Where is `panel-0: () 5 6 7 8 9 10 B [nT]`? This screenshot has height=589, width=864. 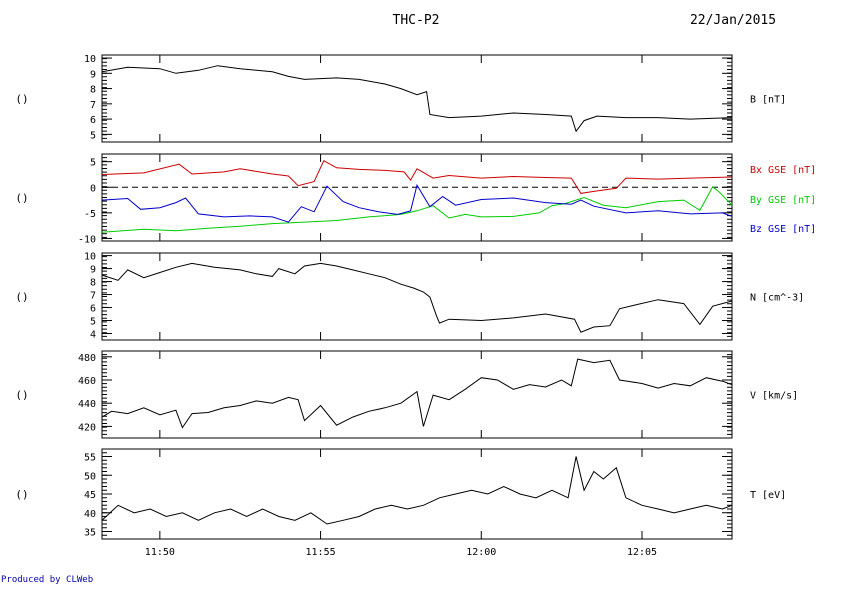 panel-0: () 5 6 7 8 9 10 B [nT] is located at coordinates (400, 98).